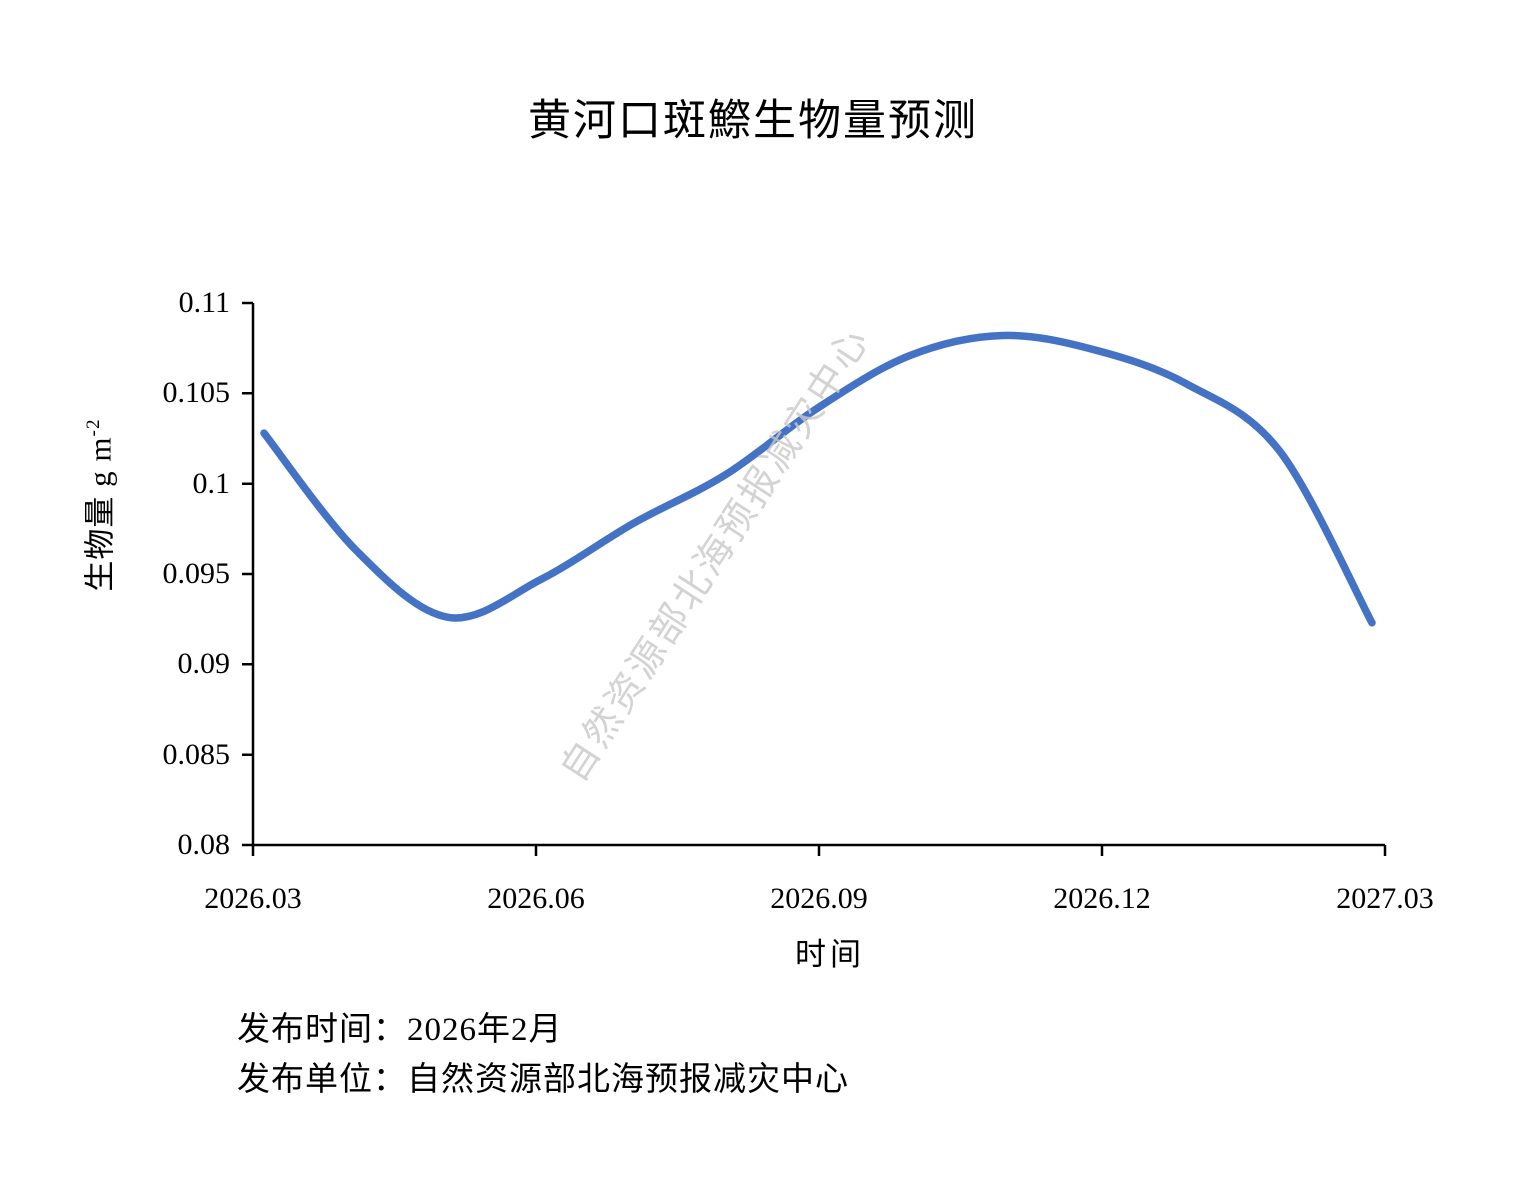 This screenshot has width=1539, height=1179. I want to click on publish-time-line: 发布时间：2026年2月, so click(400, 1030).